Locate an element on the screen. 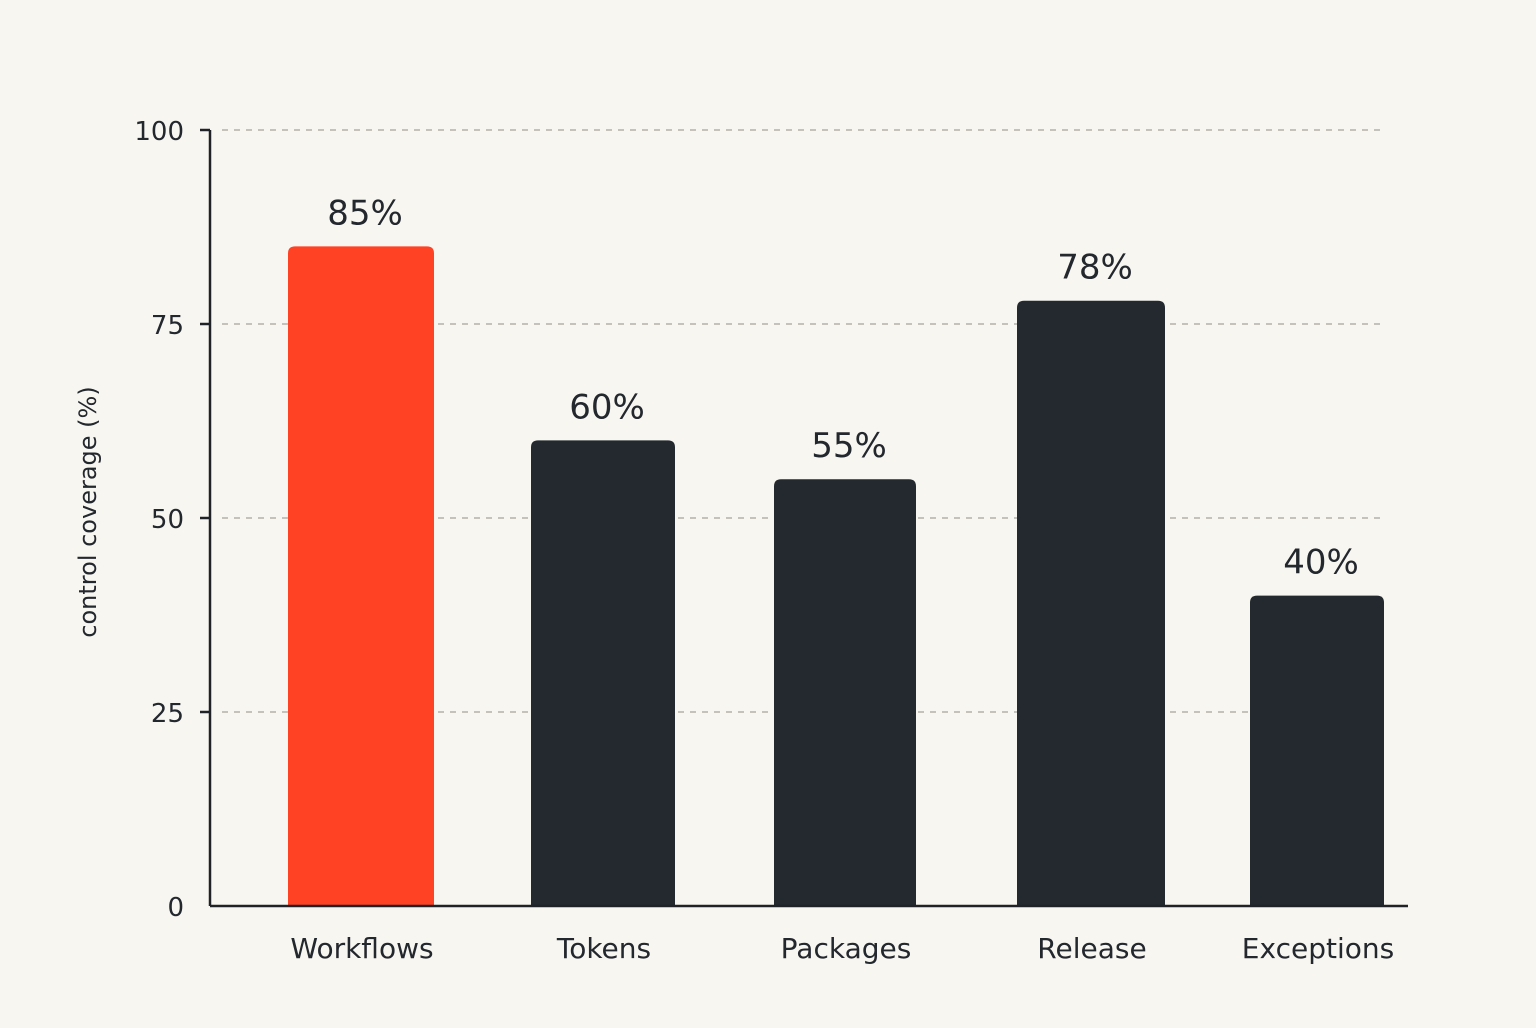 The width and height of the screenshot is (1536, 1028). y-tick-label: 50 is located at coordinates (167, 520).